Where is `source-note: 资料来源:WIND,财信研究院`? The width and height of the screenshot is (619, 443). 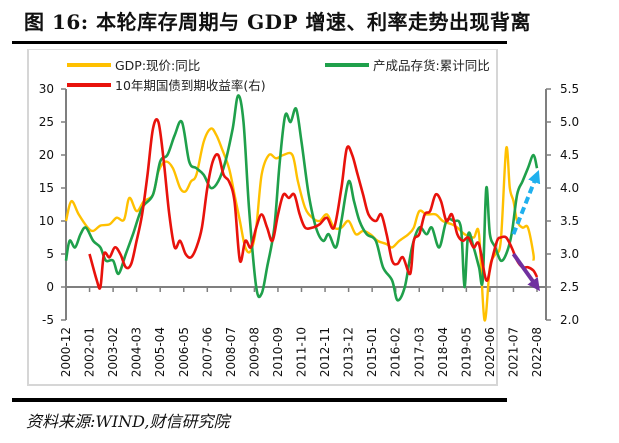
source-note: 资料来源:WIND,财信研究院 is located at coordinates (128, 421).